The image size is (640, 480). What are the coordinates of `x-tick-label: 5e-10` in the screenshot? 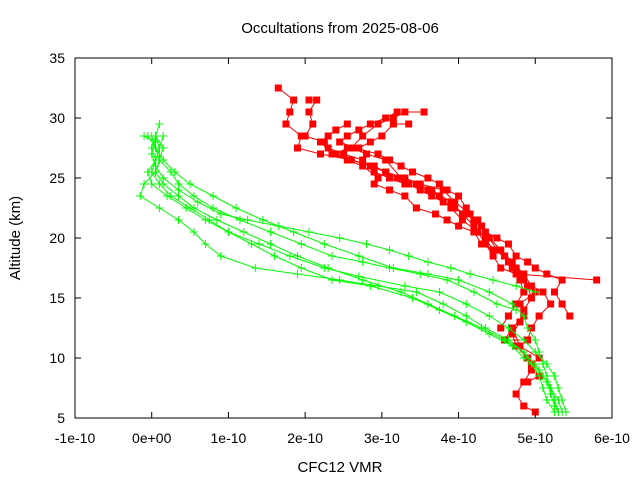 It's located at (535, 438).